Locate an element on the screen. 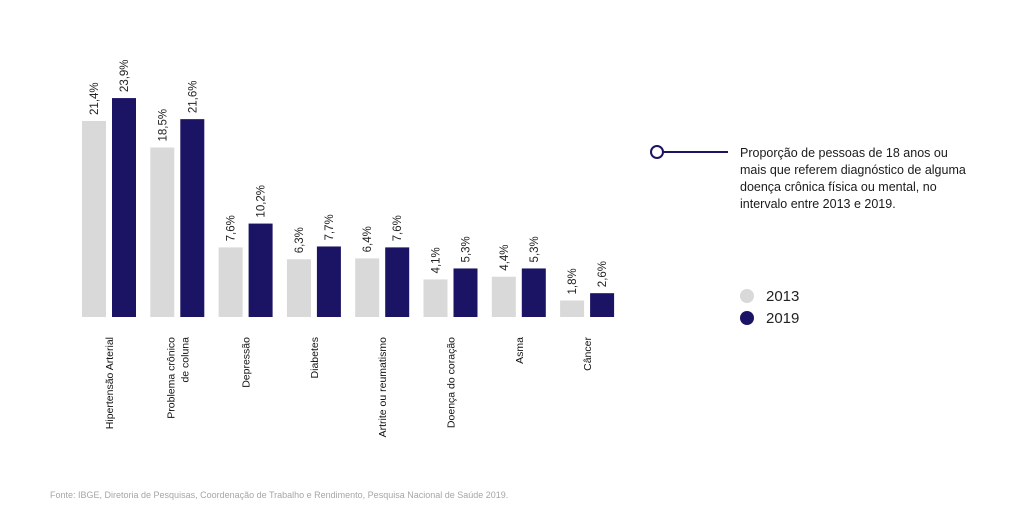 The width and height of the screenshot is (1025, 532). legend-swatch-2013 is located at coordinates (747, 296).